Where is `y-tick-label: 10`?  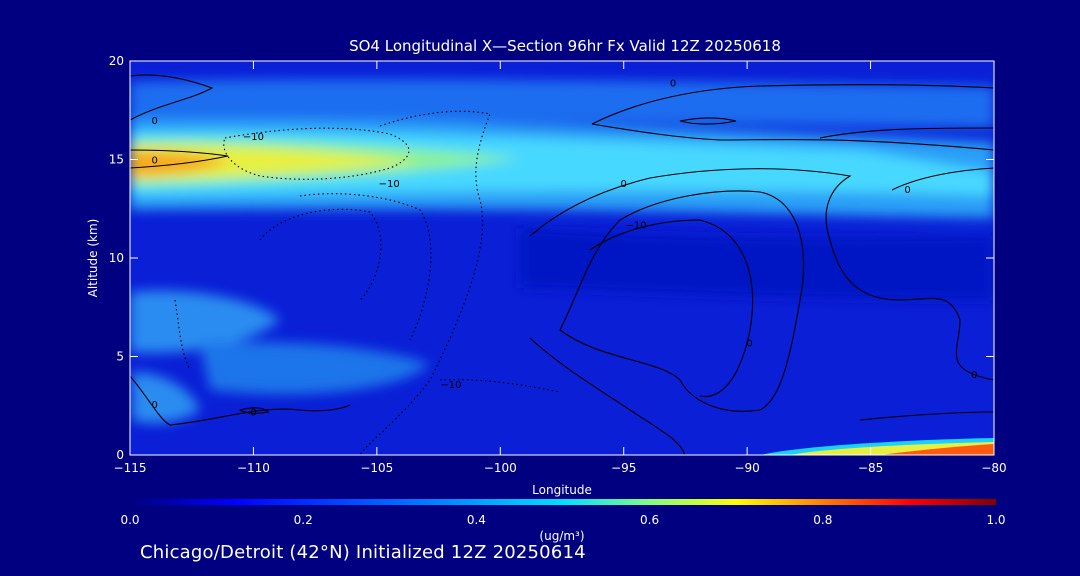
y-tick-label: 10 is located at coordinates (116, 258).